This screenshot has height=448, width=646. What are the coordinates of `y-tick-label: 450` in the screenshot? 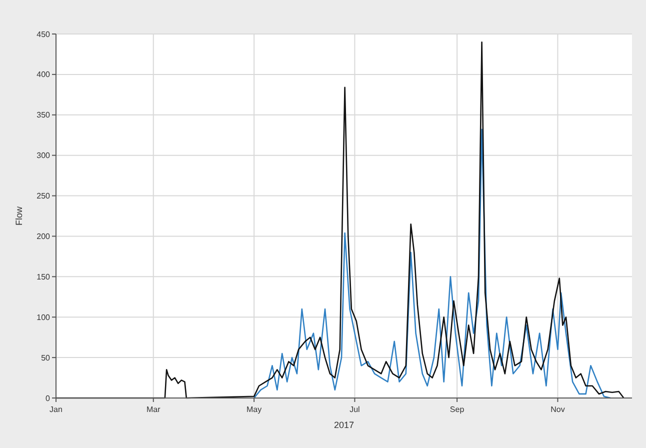 It's located at (43, 34).